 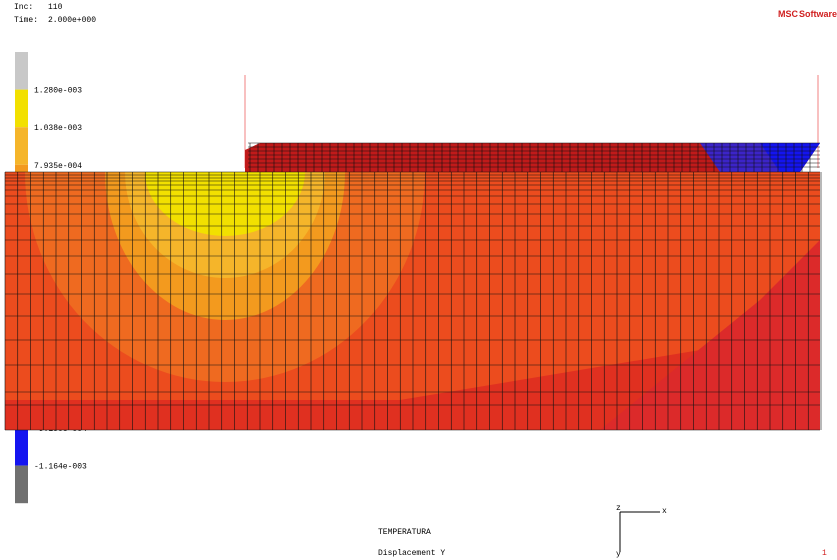 I want to click on axis-z-label: z, so click(x=618, y=508).